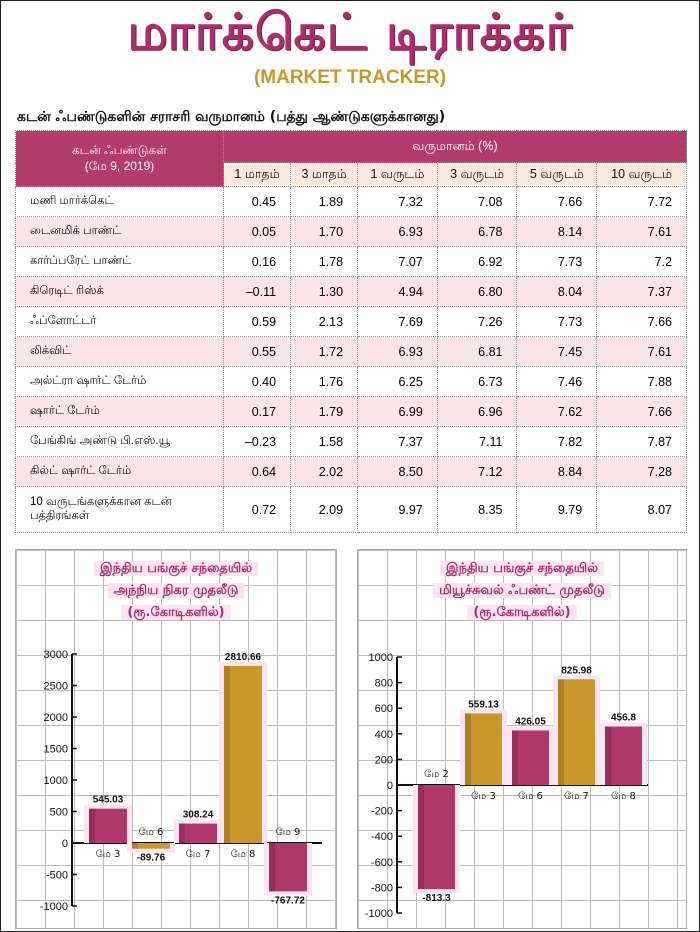 The width and height of the screenshot is (700, 932). I want to click on data-label: 2810.66, so click(243, 657).